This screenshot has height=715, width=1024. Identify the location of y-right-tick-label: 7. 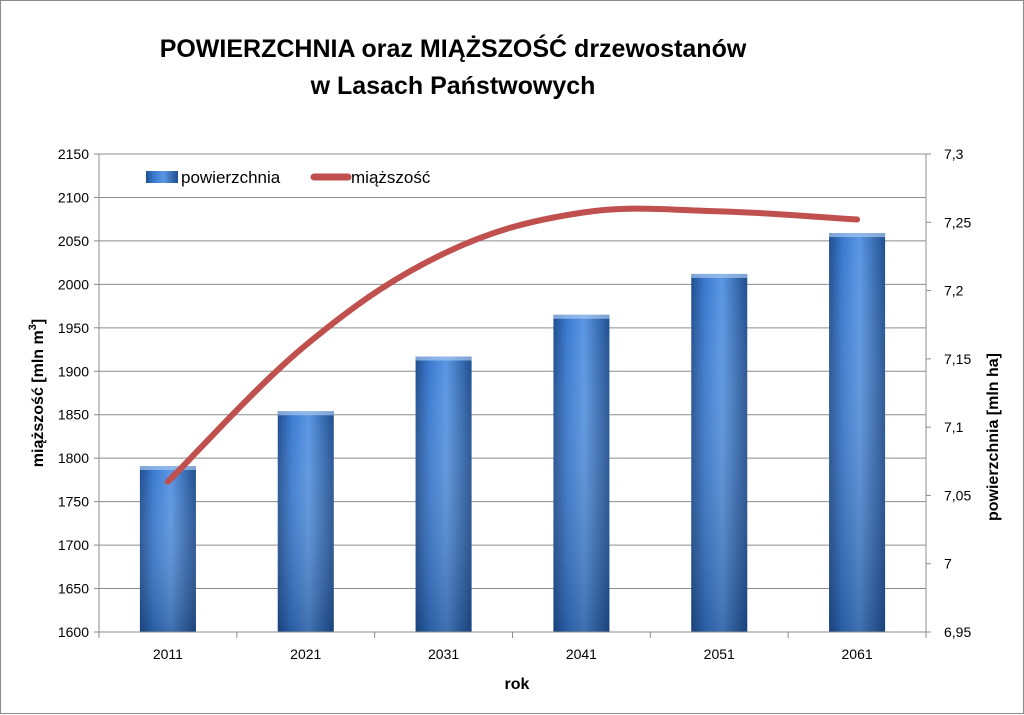
(948, 564).